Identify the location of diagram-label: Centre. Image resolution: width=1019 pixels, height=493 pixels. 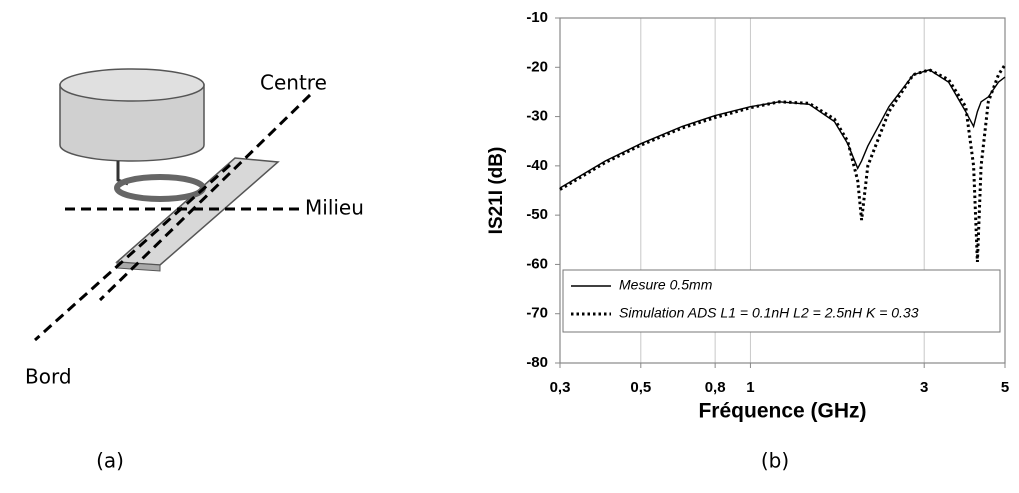
(293, 83).